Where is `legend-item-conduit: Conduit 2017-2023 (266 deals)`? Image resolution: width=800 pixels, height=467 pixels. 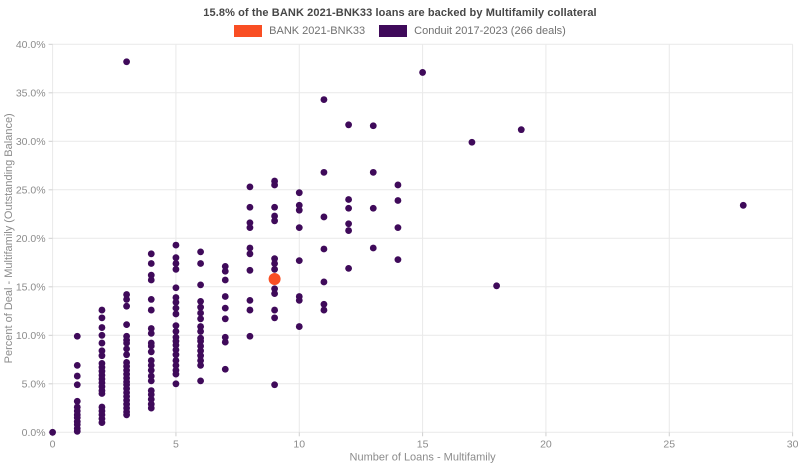 legend-item-conduit: Conduit 2017-2023 (266 deals) is located at coordinates (472, 31).